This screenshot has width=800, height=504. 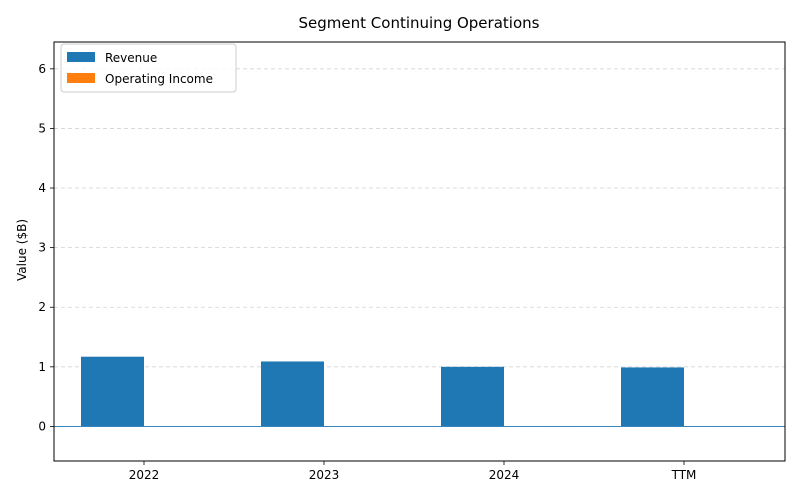 What do you see at coordinates (144, 475) in the screenshot?
I see `x-tick-label: 2022` at bounding box center [144, 475].